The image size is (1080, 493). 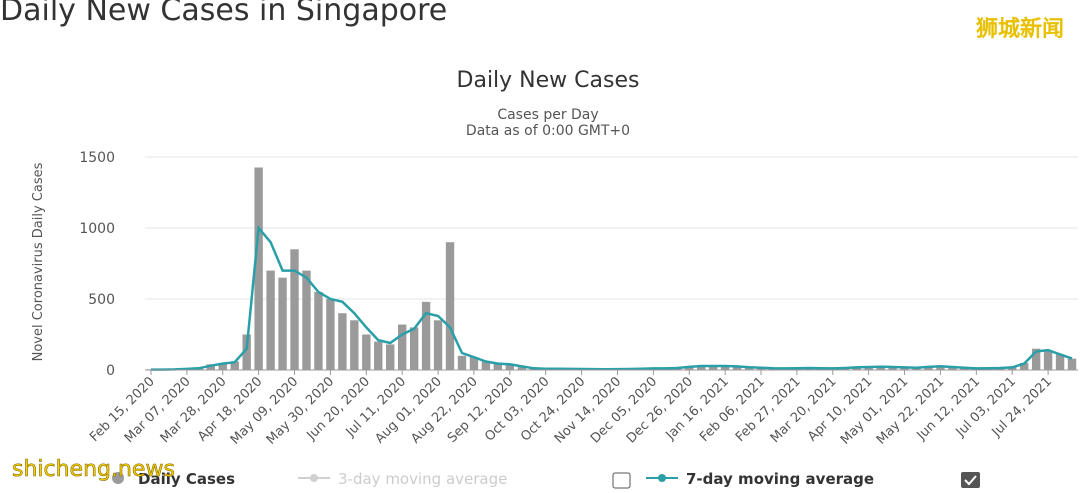 I want to click on watermark: 狮城新闻, so click(x=1020, y=29).